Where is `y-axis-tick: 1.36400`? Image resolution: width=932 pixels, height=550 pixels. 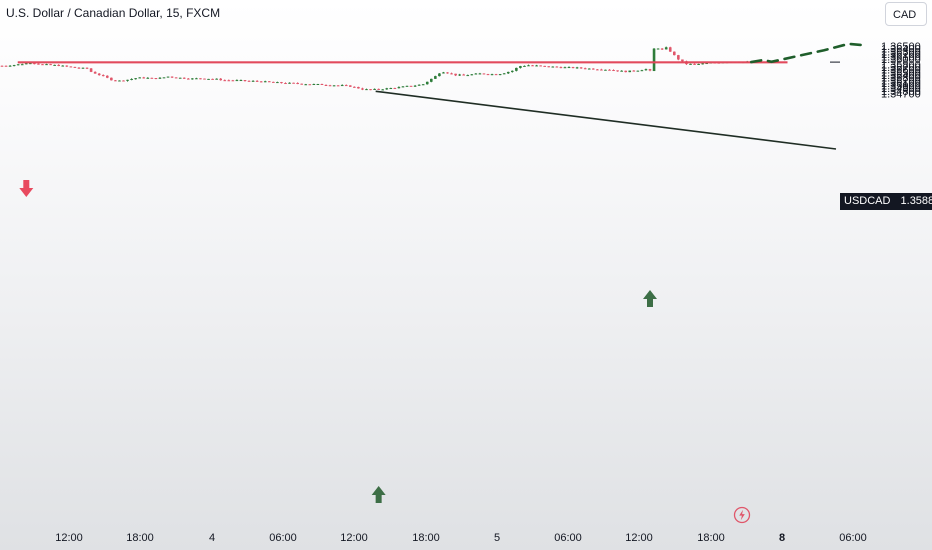
y-axis-tick: 1.36400 is located at coordinates (901, 50).